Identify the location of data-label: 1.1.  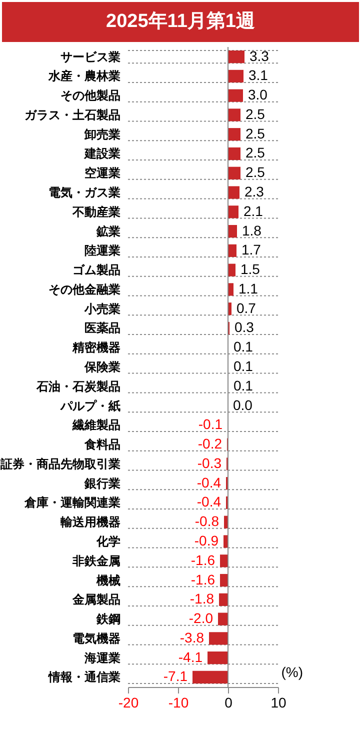
(248, 288).